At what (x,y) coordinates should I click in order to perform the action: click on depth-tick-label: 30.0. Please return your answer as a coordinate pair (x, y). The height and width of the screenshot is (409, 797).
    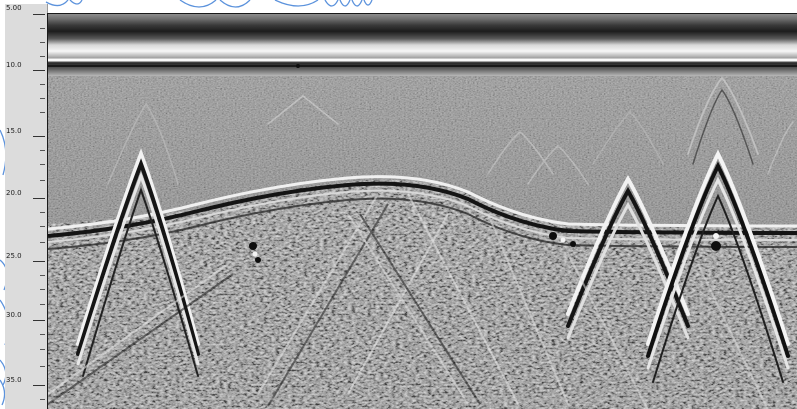
    Looking at the image, I should click on (14, 315).